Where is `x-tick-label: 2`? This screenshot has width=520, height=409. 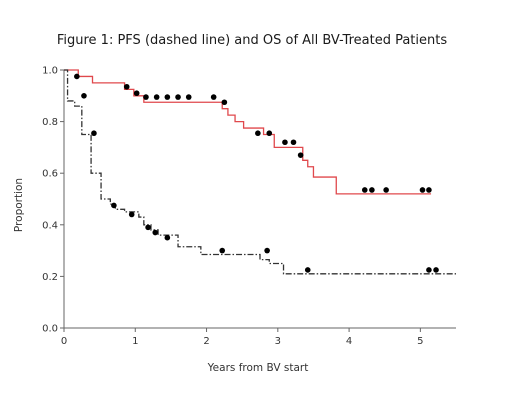
x-tick-label: 2 is located at coordinates (206, 341).